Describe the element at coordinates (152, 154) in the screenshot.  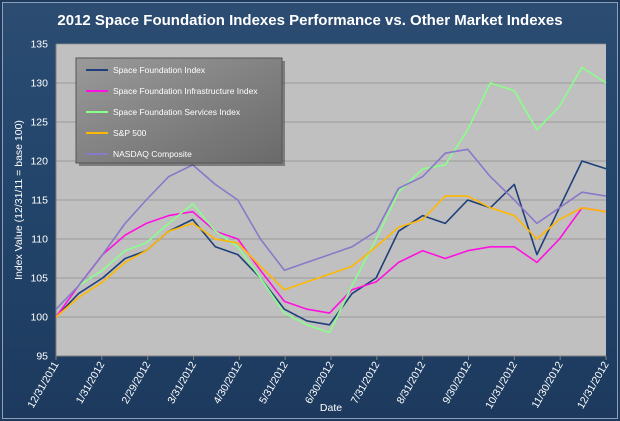
I see `legend-label: NASDAQ Composite` at that location.